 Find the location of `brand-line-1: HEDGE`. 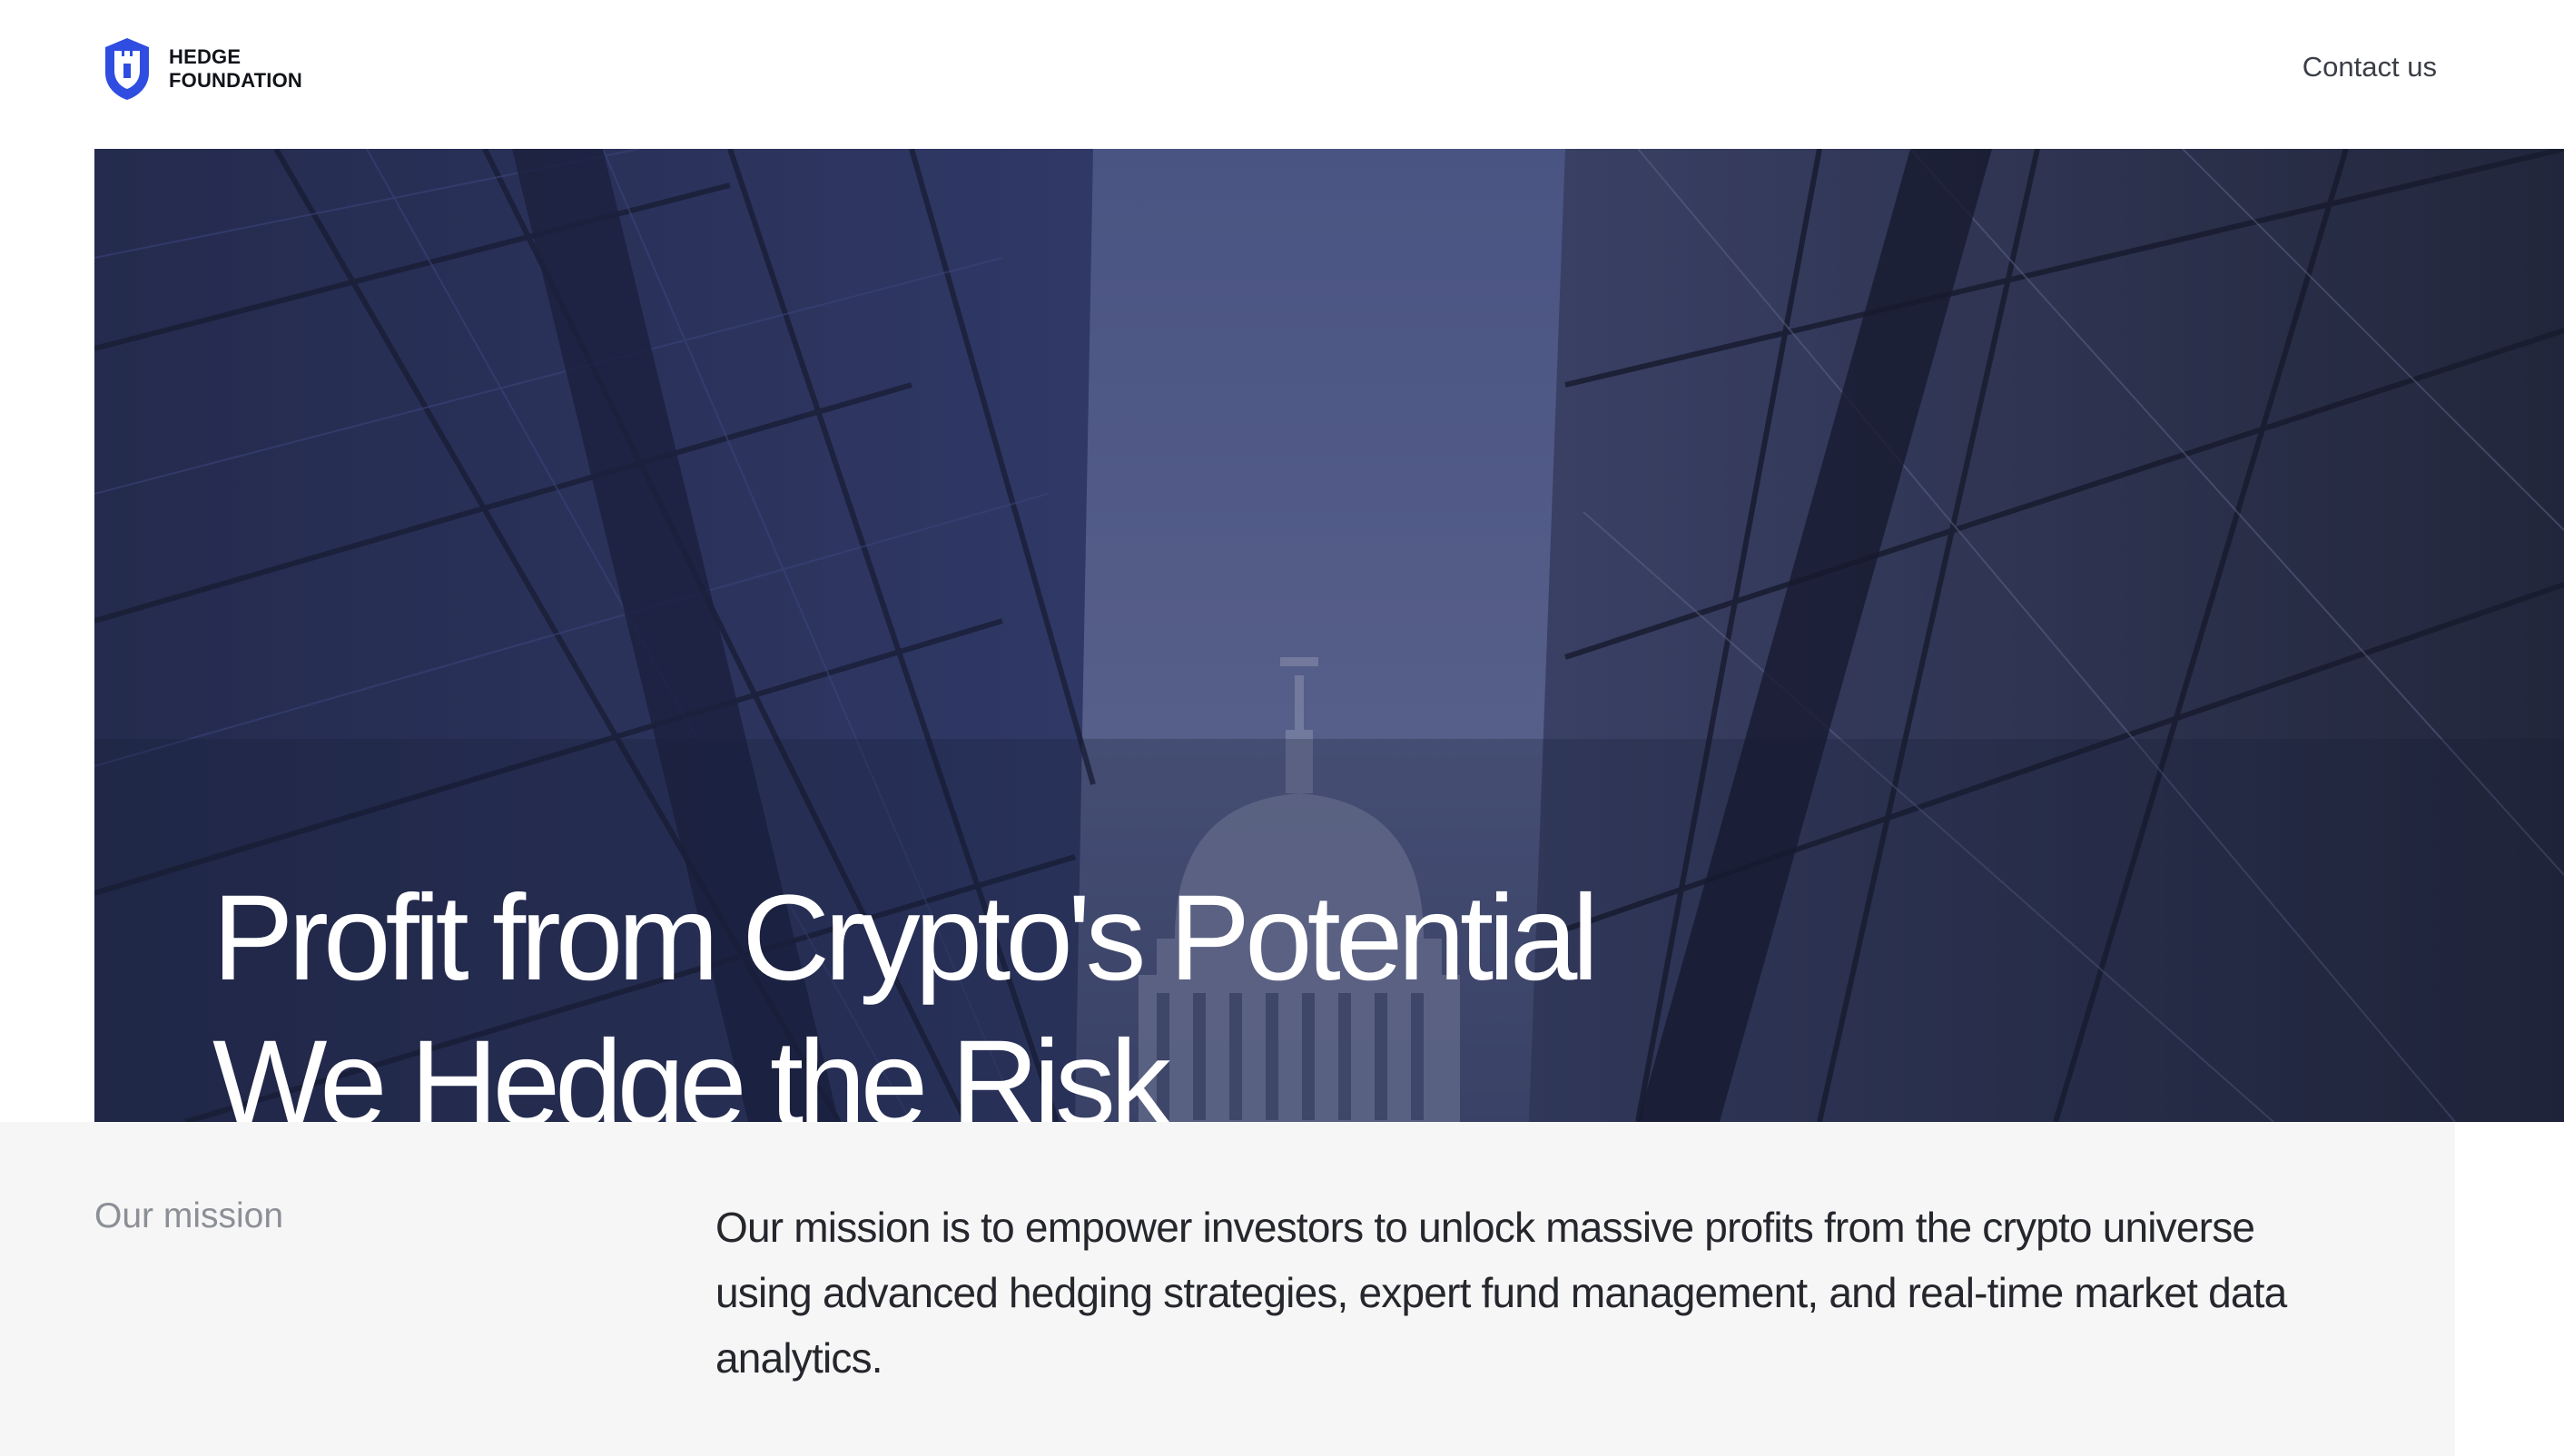

brand-line-1: HEDGE is located at coordinates (205, 57).